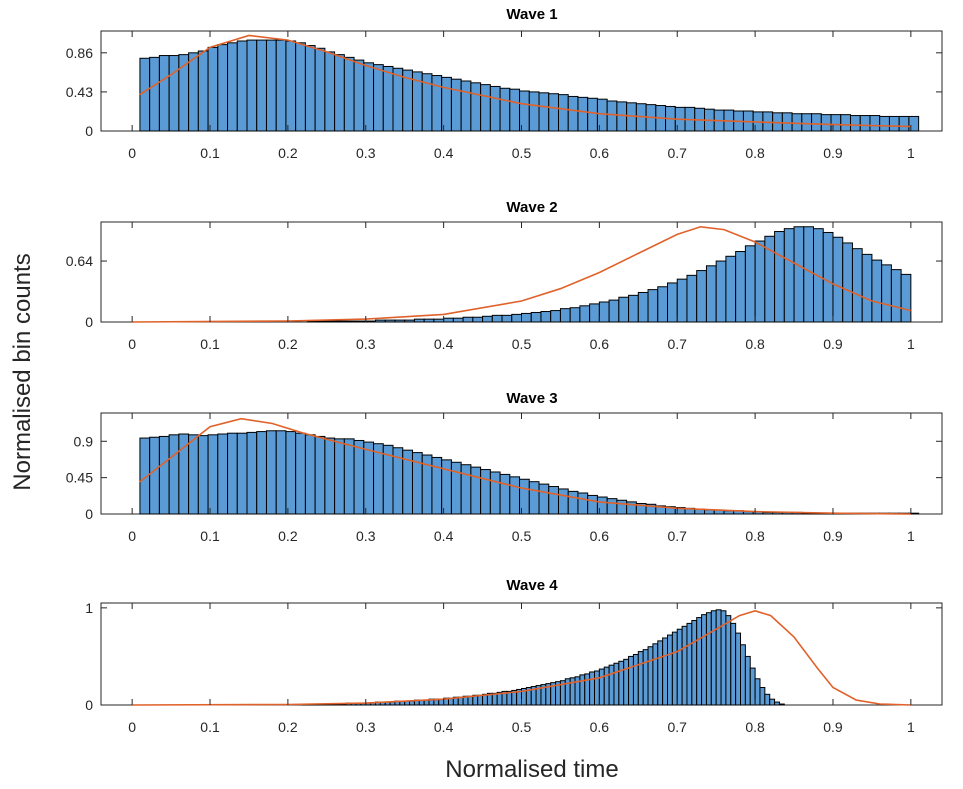  I want to click on y-axis-label: Normalised bin counts, so click(22, 371).